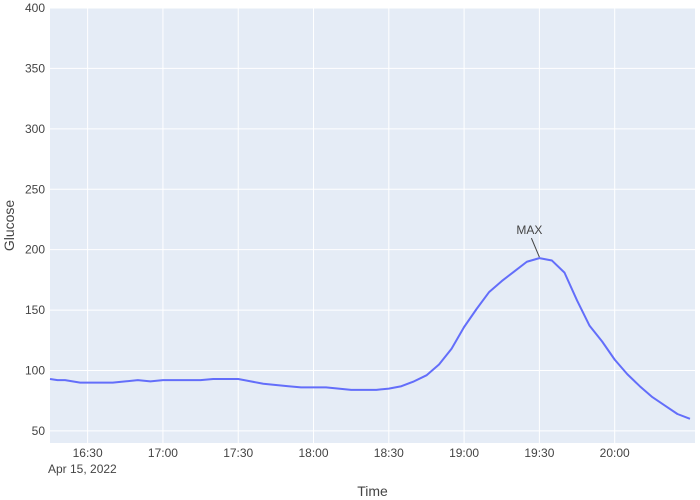  I want to click on x-tick-label: 20:00, so click(615, 453).